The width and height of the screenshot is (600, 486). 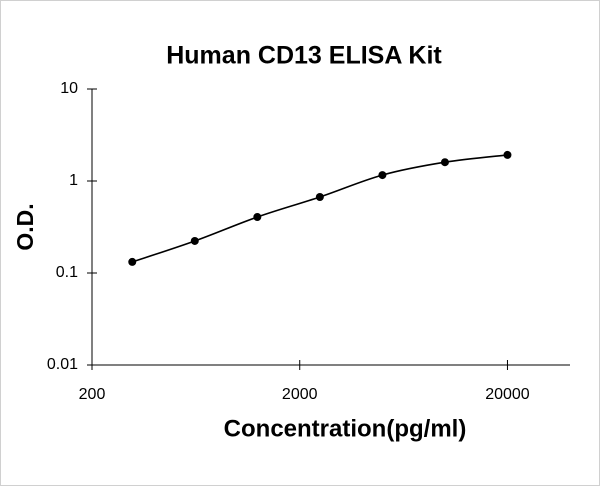 I want to click on x-tick-label: 200, so click(x=92, y=394).